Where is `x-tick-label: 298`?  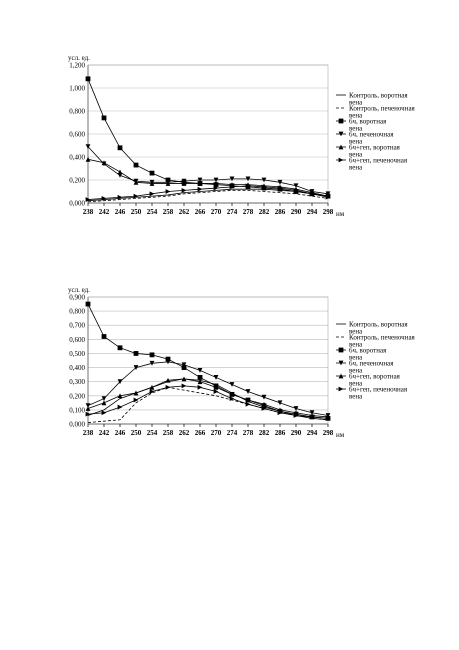 x-tick-label: 298 is located at coordinates (328, 433).